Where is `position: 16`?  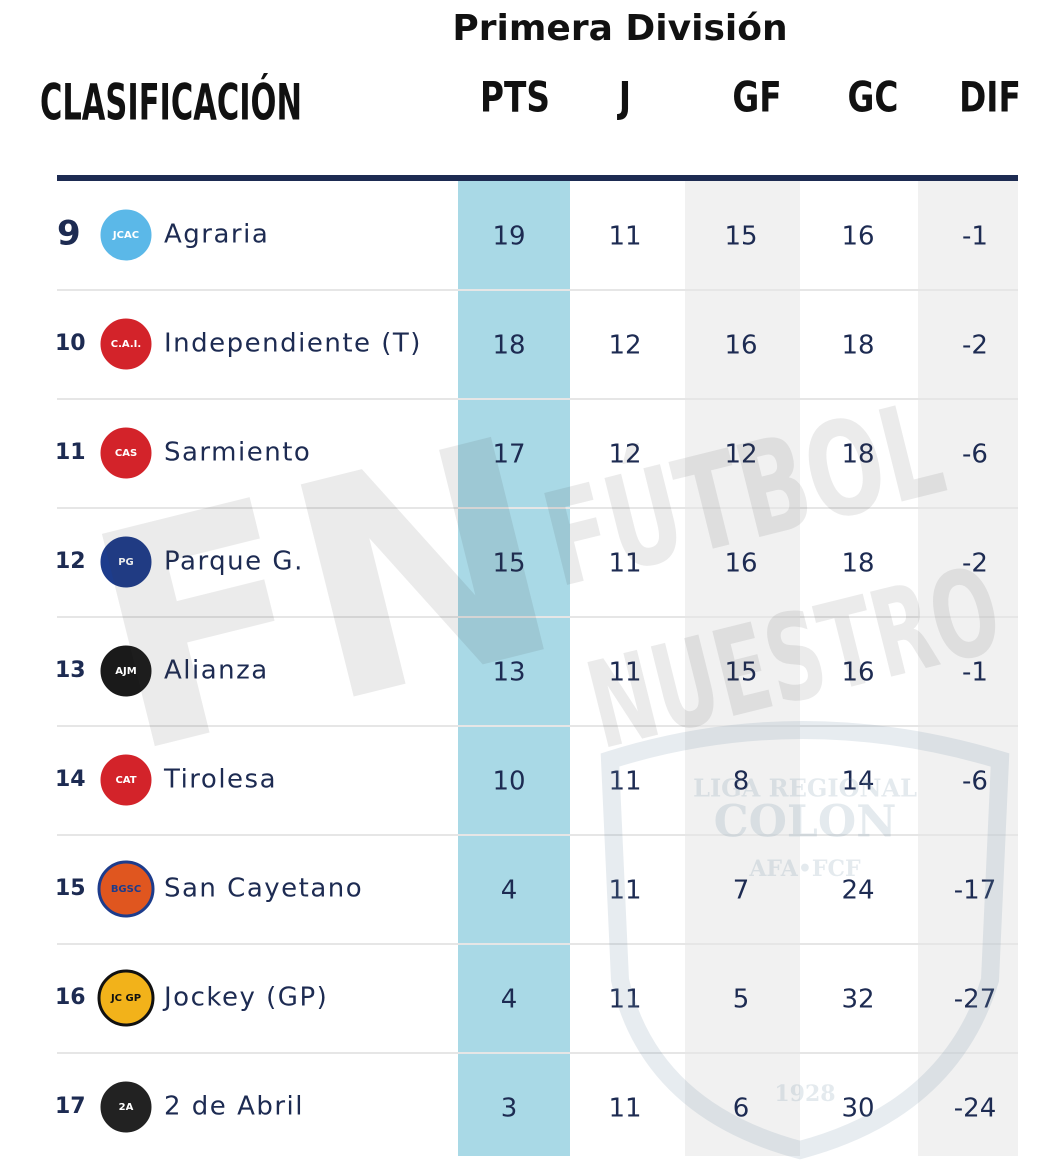
position: 16 is located at coordinates (70, 997).